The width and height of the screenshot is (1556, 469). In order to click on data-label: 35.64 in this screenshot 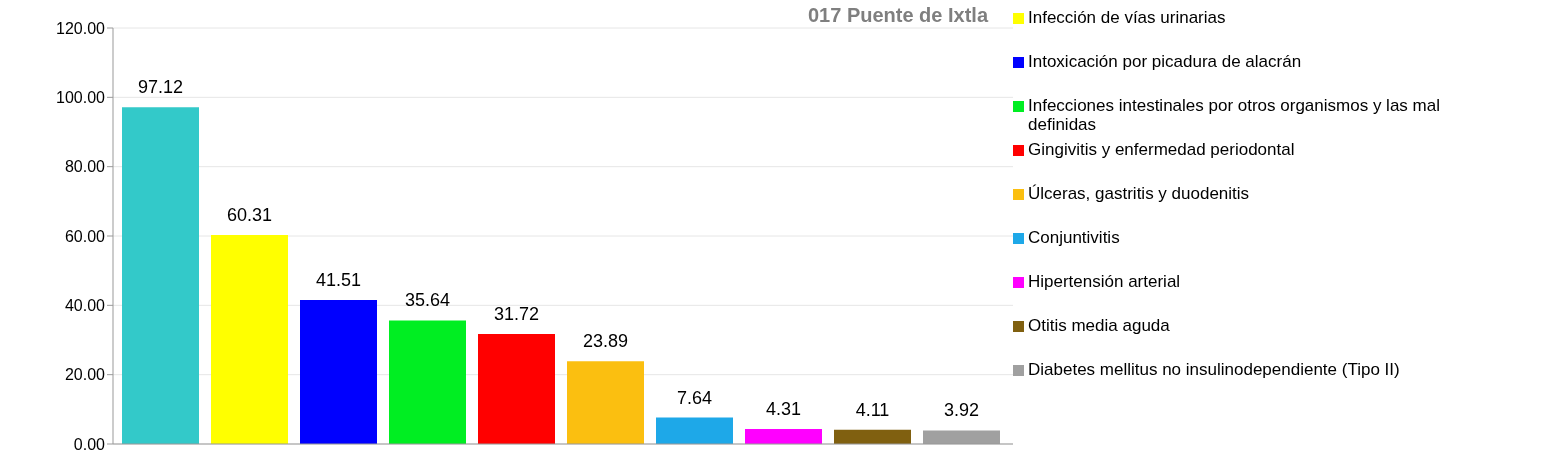, I will do `click(427, 300)`.